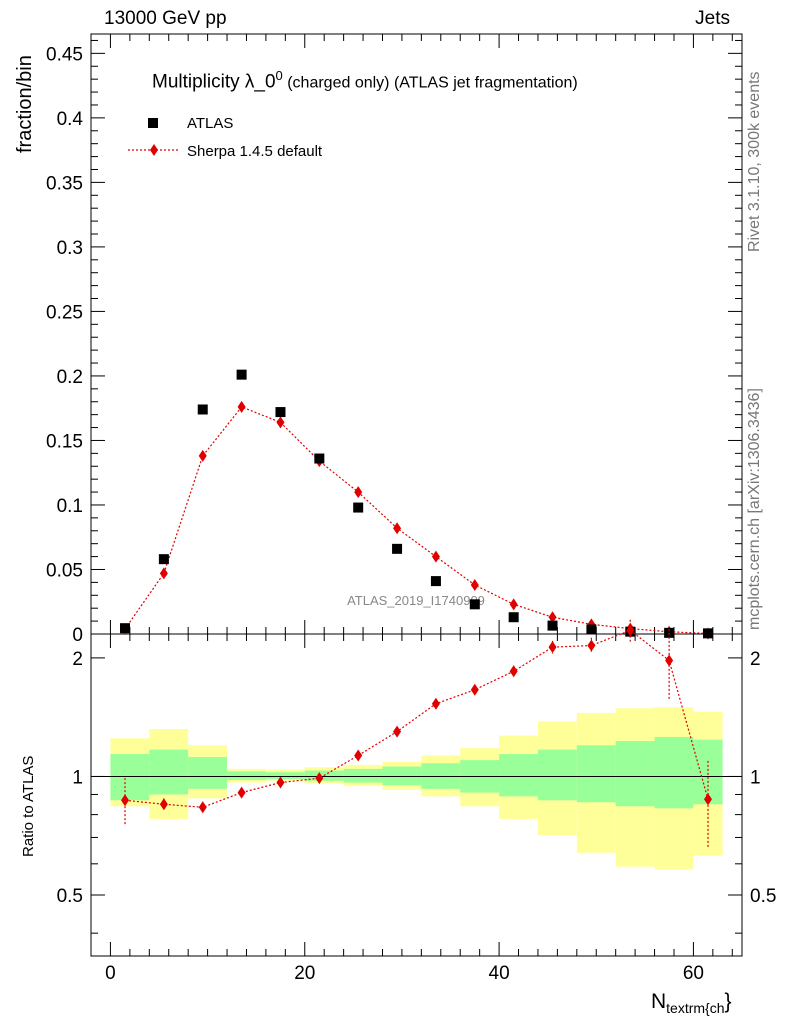 This screenshot has width=786, height=1024. What do you see at coordinates (225, 137) in the screenshot?
I see `legend: ATLAS Sherpa 1.4.5 default` at bounding box center [225, 137].